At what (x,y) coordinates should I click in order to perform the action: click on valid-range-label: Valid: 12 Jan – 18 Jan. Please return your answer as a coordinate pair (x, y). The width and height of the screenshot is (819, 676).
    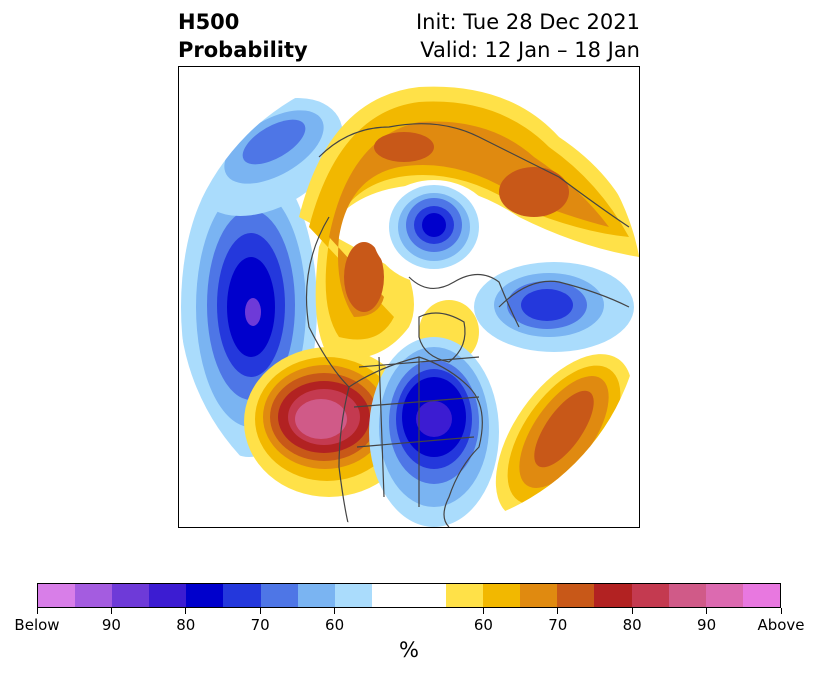
    Looking at the image, I should click on (530, 50).